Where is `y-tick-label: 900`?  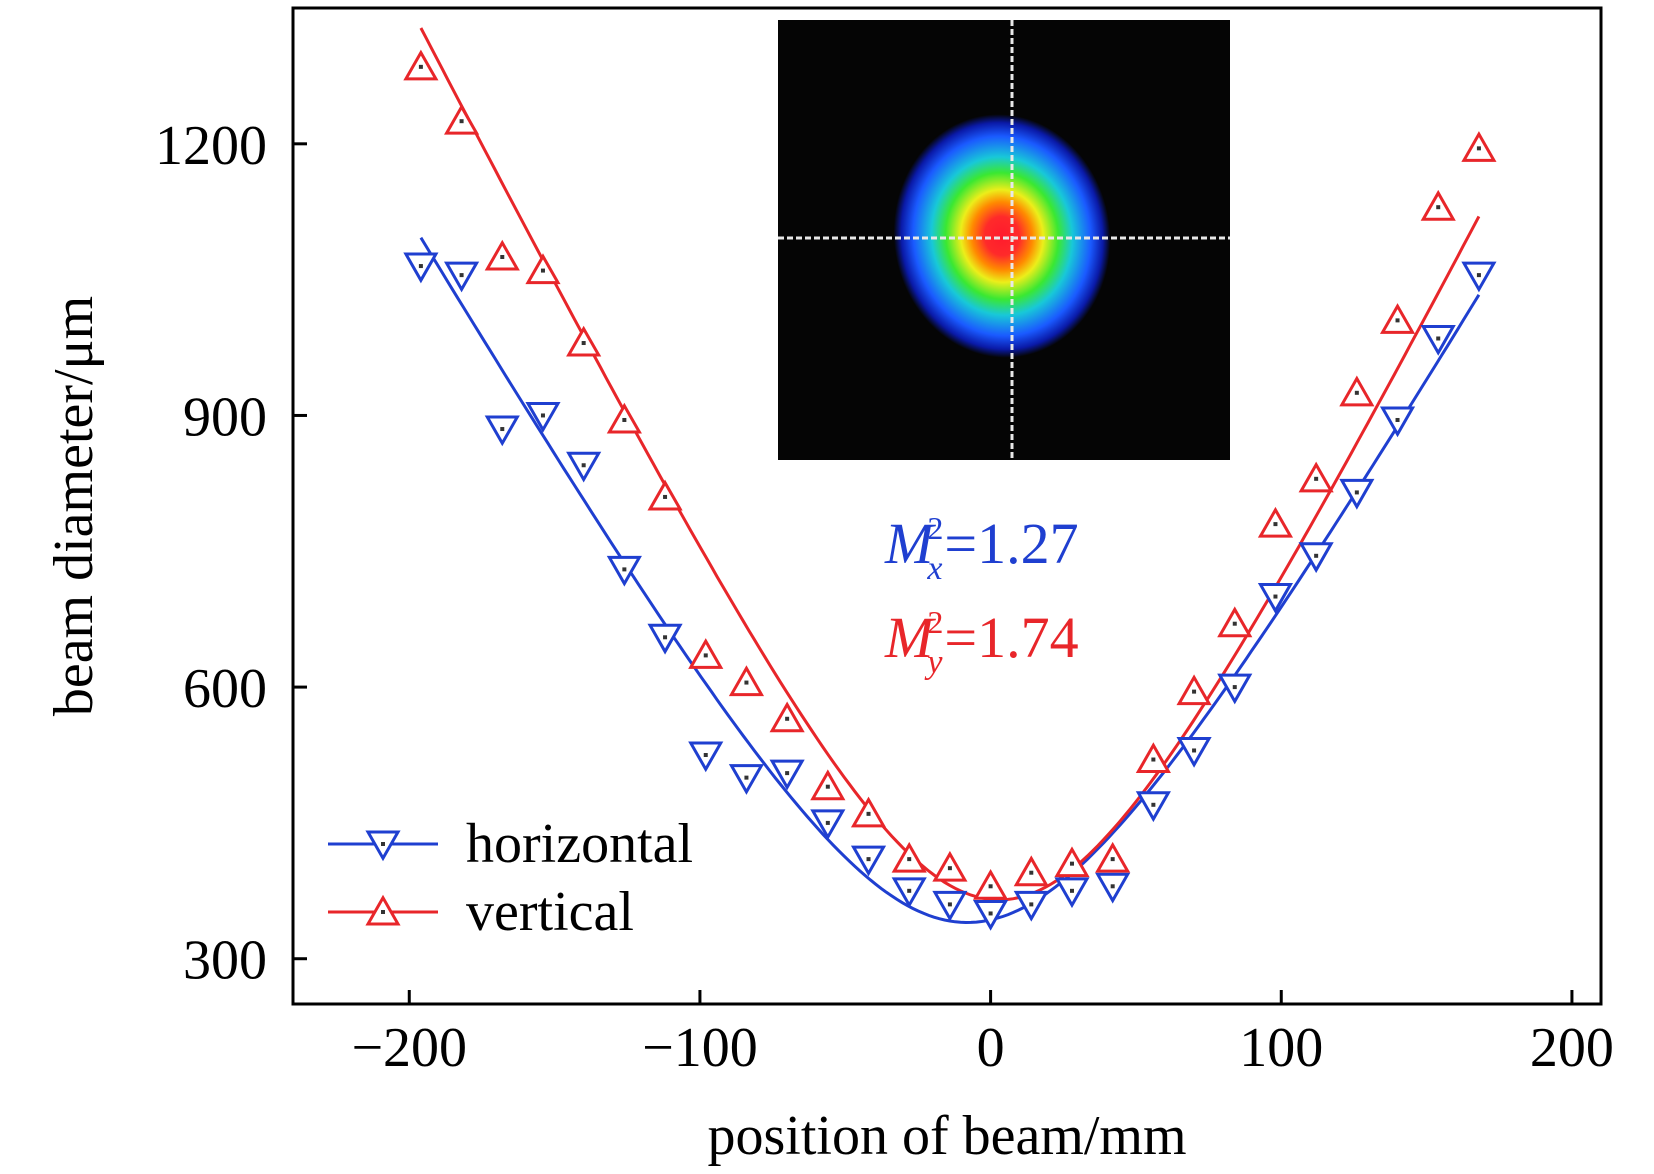
y-tick-label: 900 is located at coordinates (225, 417).